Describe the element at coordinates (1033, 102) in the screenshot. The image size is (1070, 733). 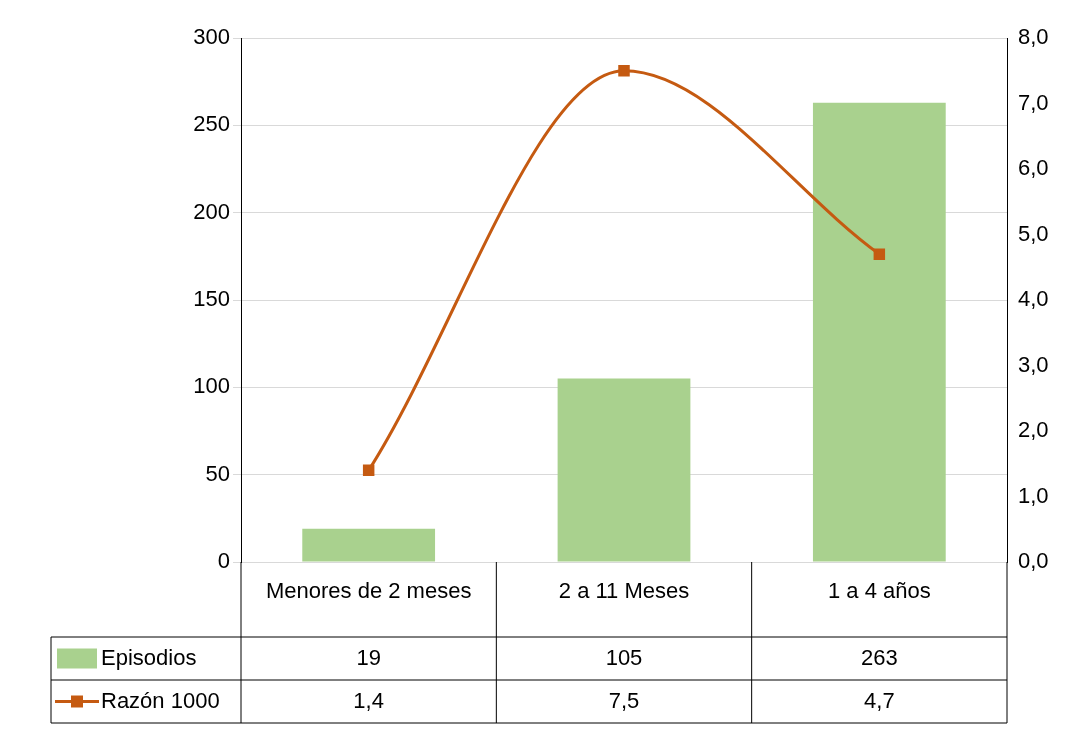
I see `y2-tick-label: 7,0` at that location.